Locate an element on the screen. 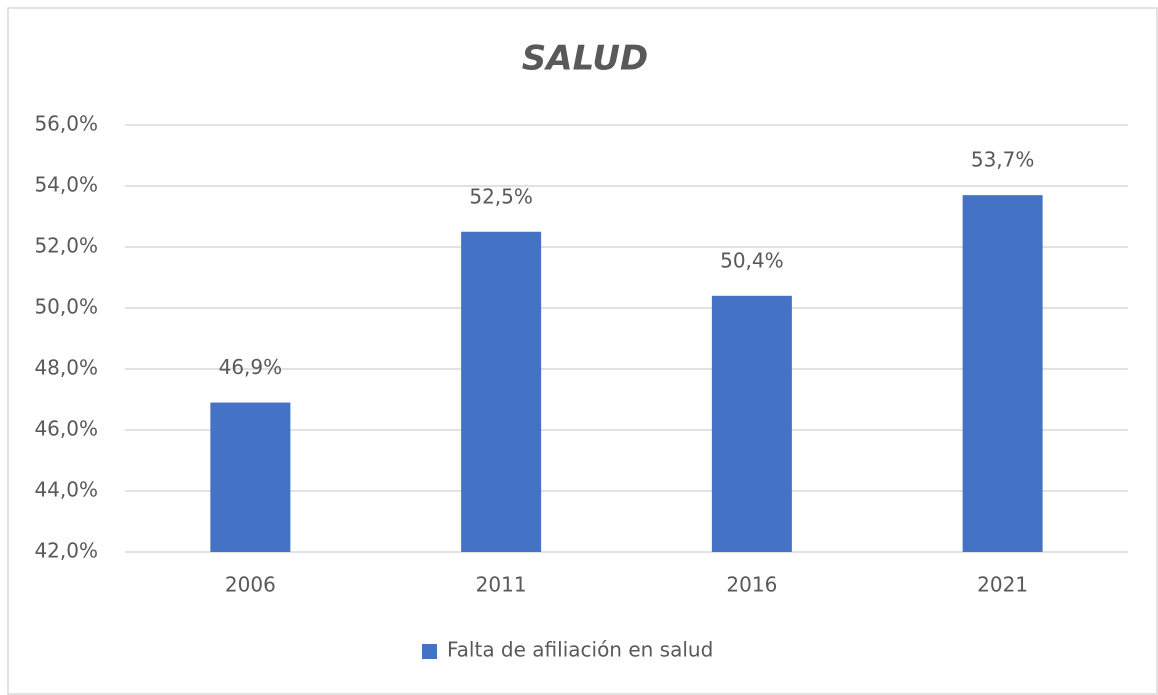  y-tick-label: 54,0% is located at coordinates (66, 185).